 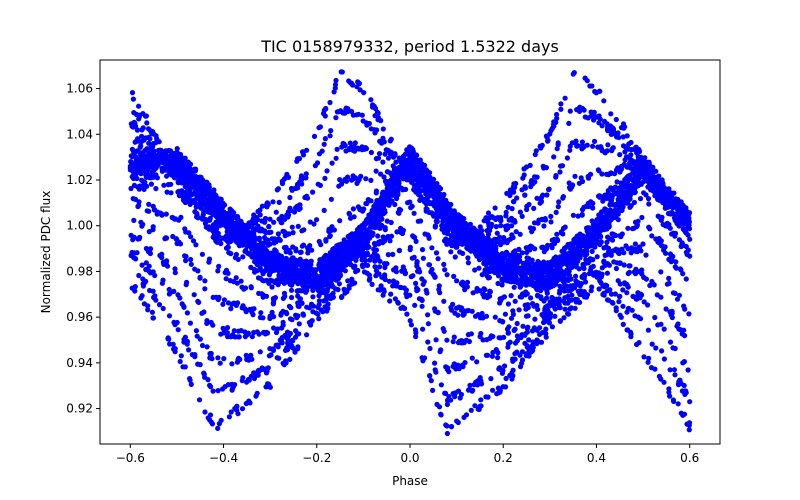 I want to click on chart-title: TIC 0158979332, period 1.5322 days, so click(x=409, y=46).